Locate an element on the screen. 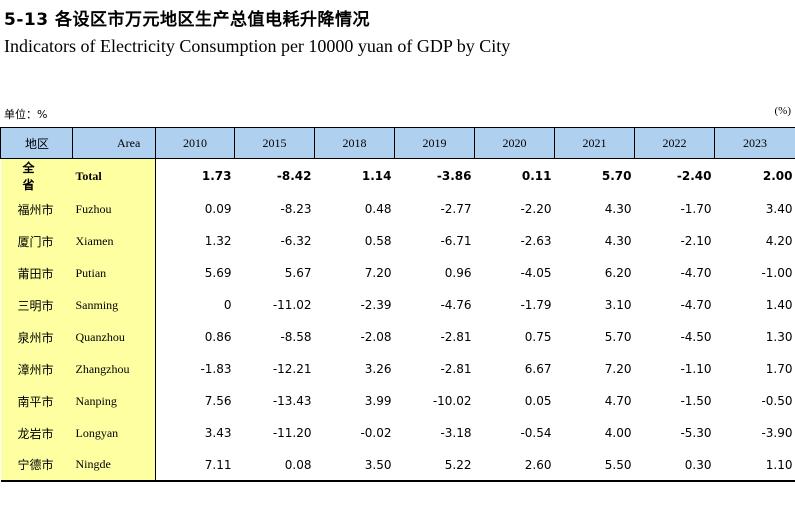  value-cell: -1.70 is located at coordinates (696, 209).